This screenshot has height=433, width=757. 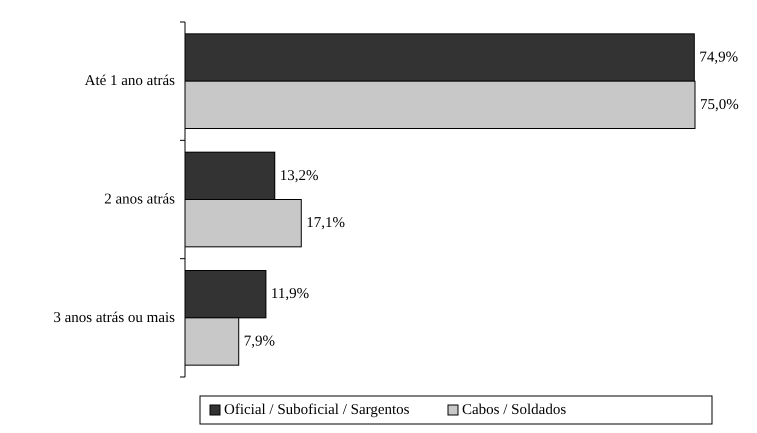 I want to click on data-label: 75,0%, so click(x=719, y=104).